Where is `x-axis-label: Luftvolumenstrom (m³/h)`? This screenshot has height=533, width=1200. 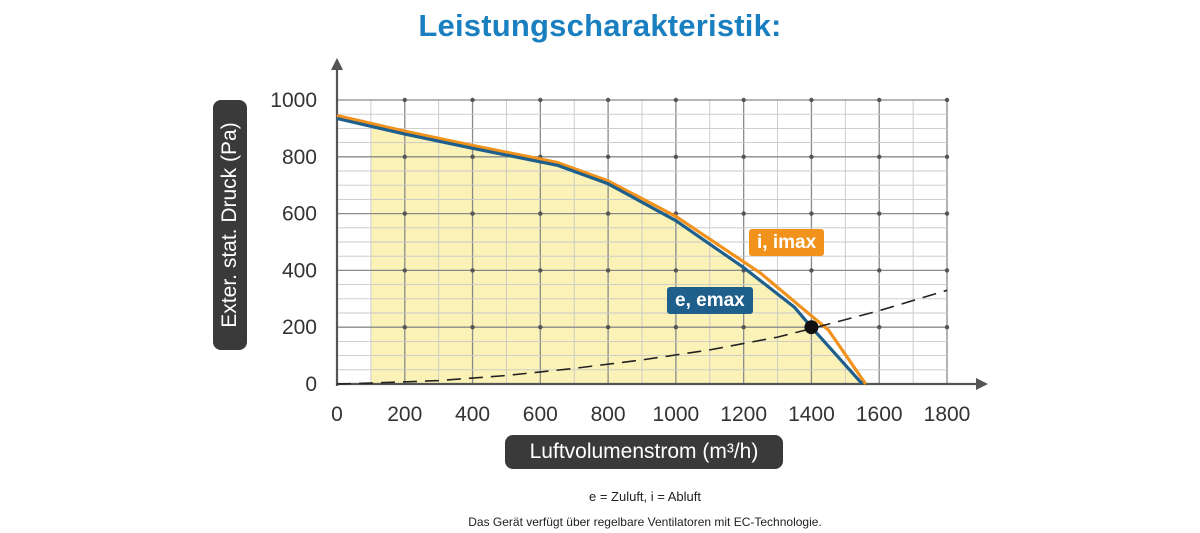 x-axis-label: Luftvolumenstrom (m³/h) is located at coordinates (644, 452).